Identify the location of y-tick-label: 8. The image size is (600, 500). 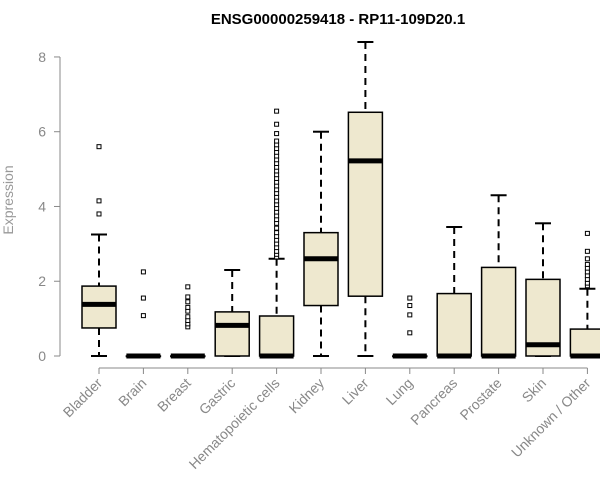
(42, 57).